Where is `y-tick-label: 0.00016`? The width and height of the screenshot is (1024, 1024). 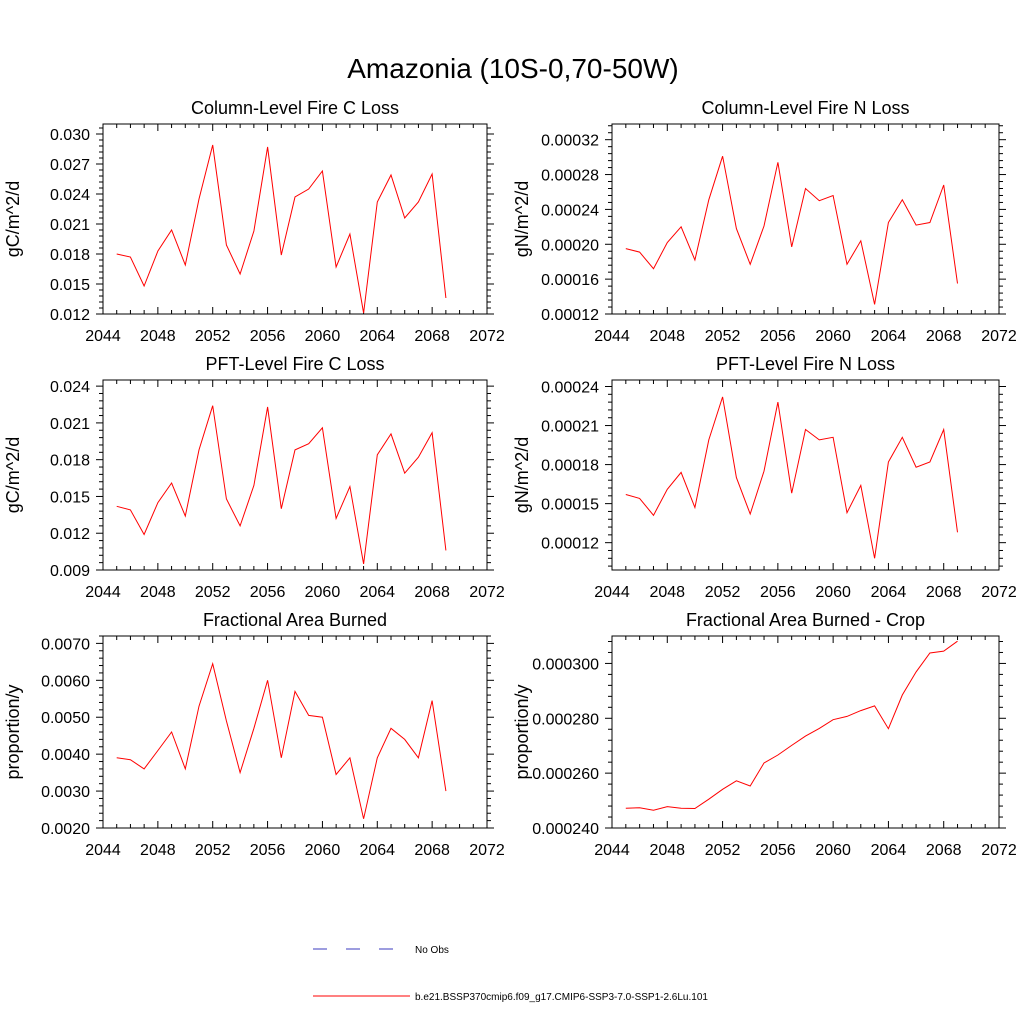
y-tick-label: 0.00016 is located at coordinates (570, 280).